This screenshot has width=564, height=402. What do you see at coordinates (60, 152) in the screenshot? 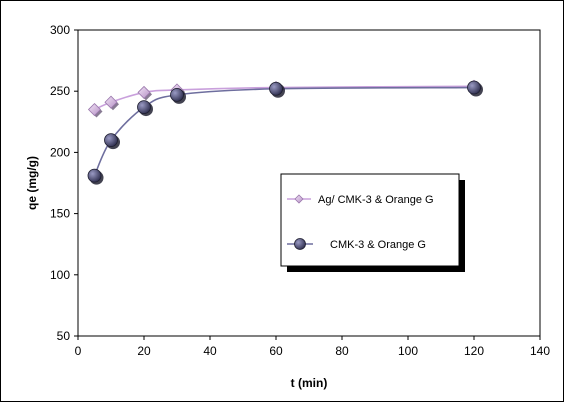
I see `y-tick-label: 200` at bounding box center [60, 152].